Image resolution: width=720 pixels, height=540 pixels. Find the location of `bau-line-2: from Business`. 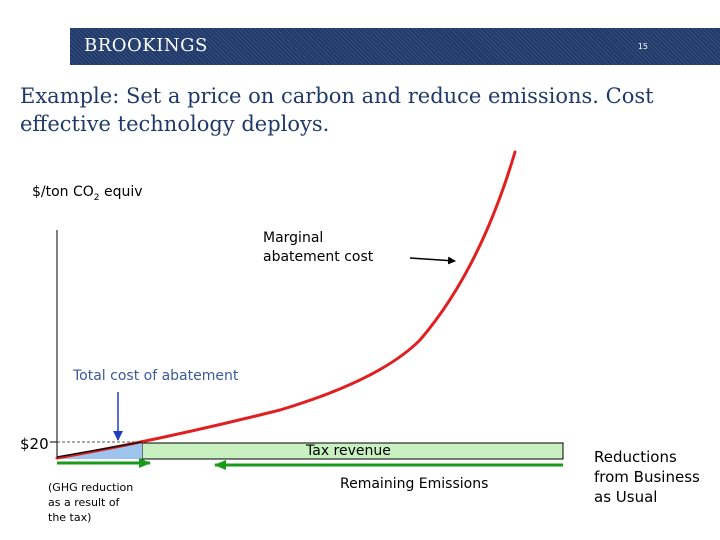

bau-line-2: from Business is located at coordinates (647, 477).